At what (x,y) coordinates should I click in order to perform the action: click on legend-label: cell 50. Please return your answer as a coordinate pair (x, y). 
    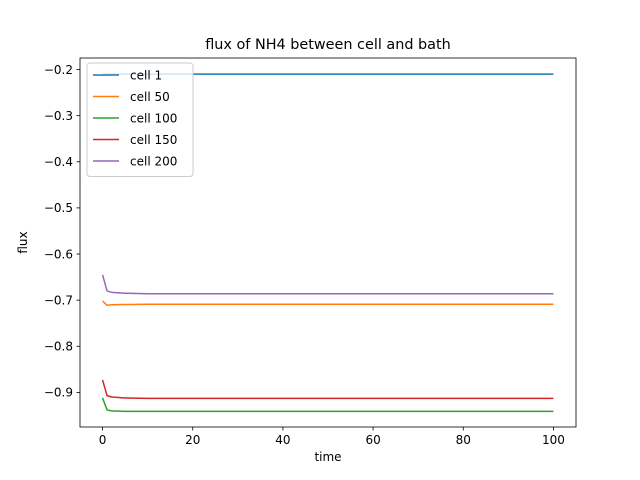
    Looking at the image, I should click on (150, 97).